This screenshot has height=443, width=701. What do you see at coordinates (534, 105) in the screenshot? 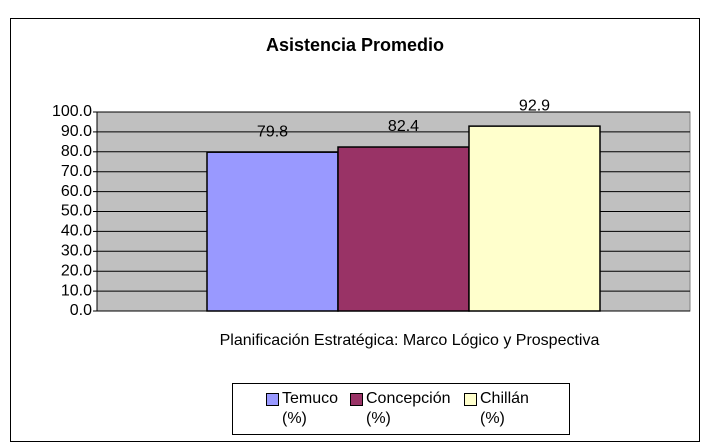
I see `data-label: 92.9` at bounding box center [534, 105].